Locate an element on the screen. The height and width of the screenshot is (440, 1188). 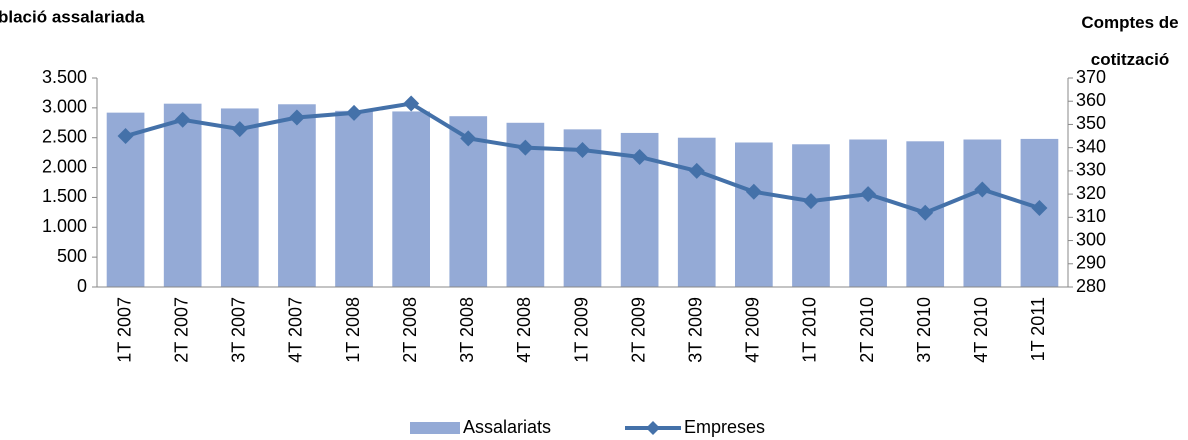
x-tick-label: 1T 2011 is located at coordinates (1038, 329).